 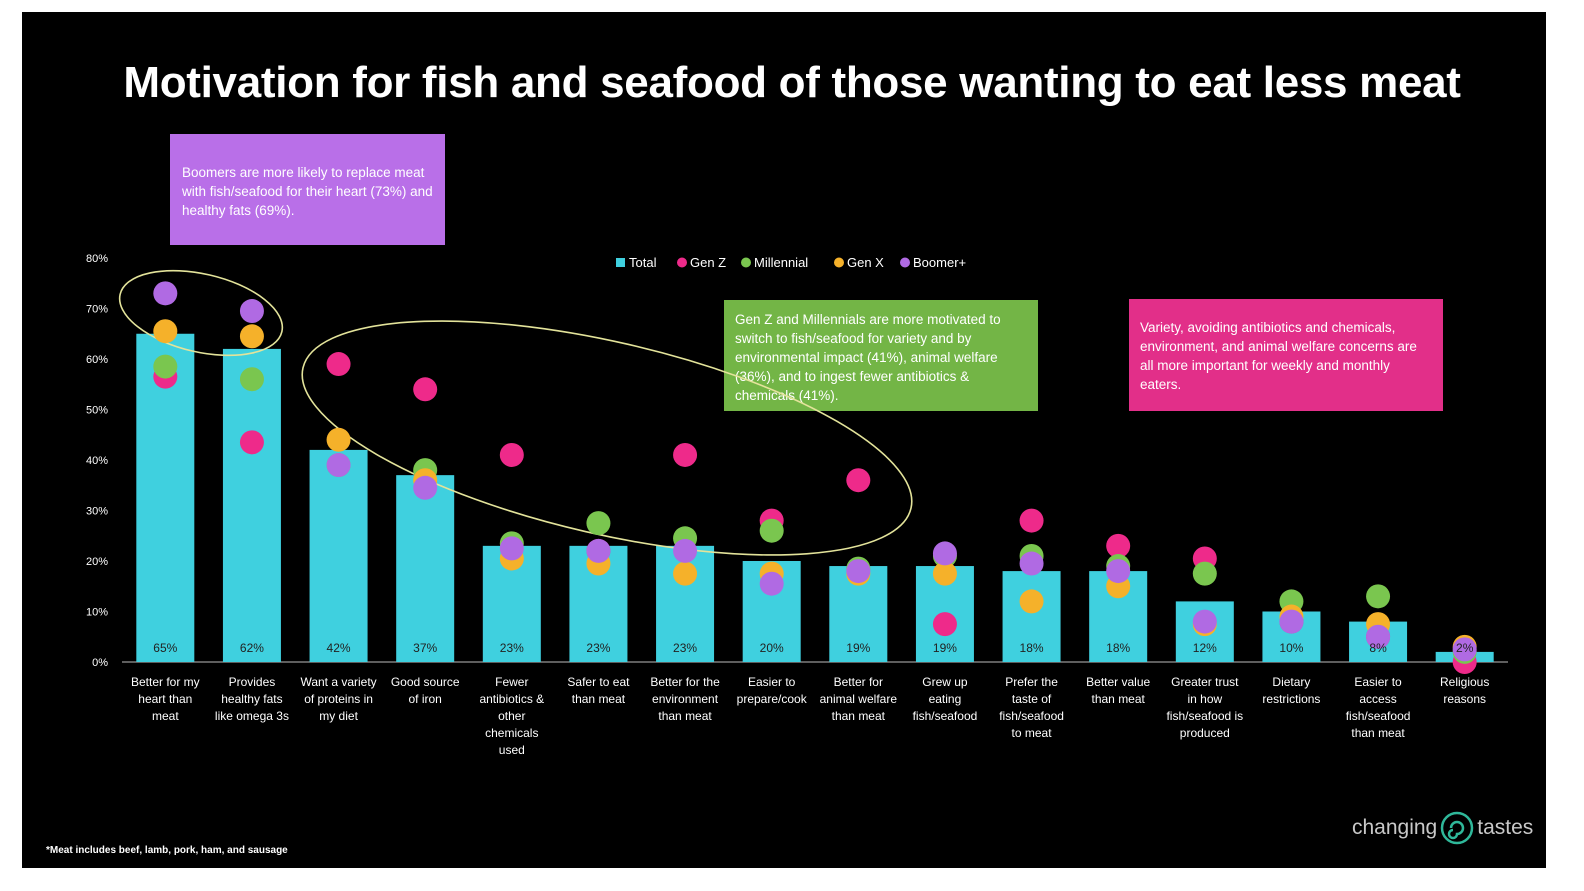 I want to click on legend-label: Total, so click(x=643, y=262).